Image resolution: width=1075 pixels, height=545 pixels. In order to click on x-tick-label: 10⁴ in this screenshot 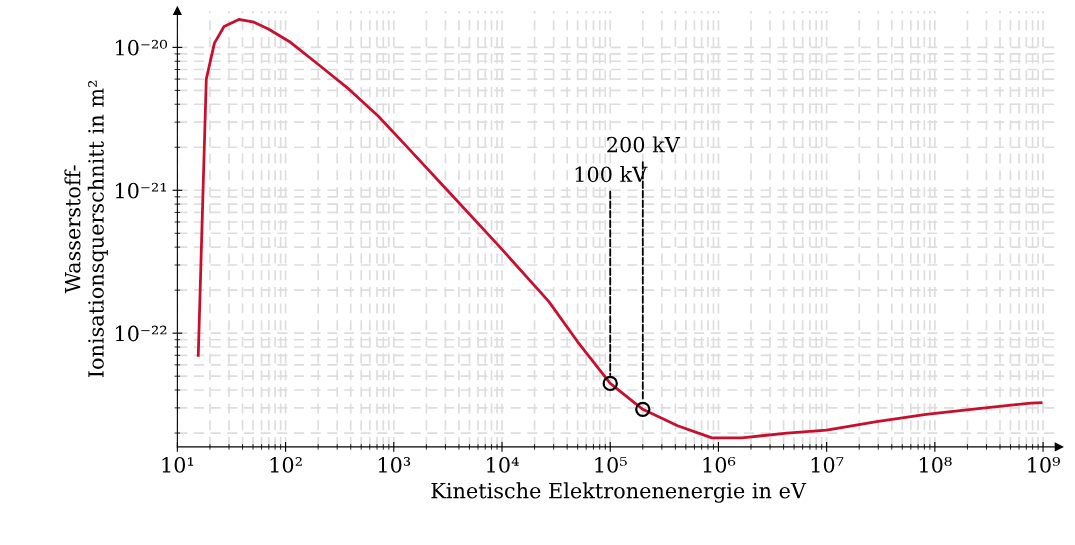, I will do `click(503, 464)`.